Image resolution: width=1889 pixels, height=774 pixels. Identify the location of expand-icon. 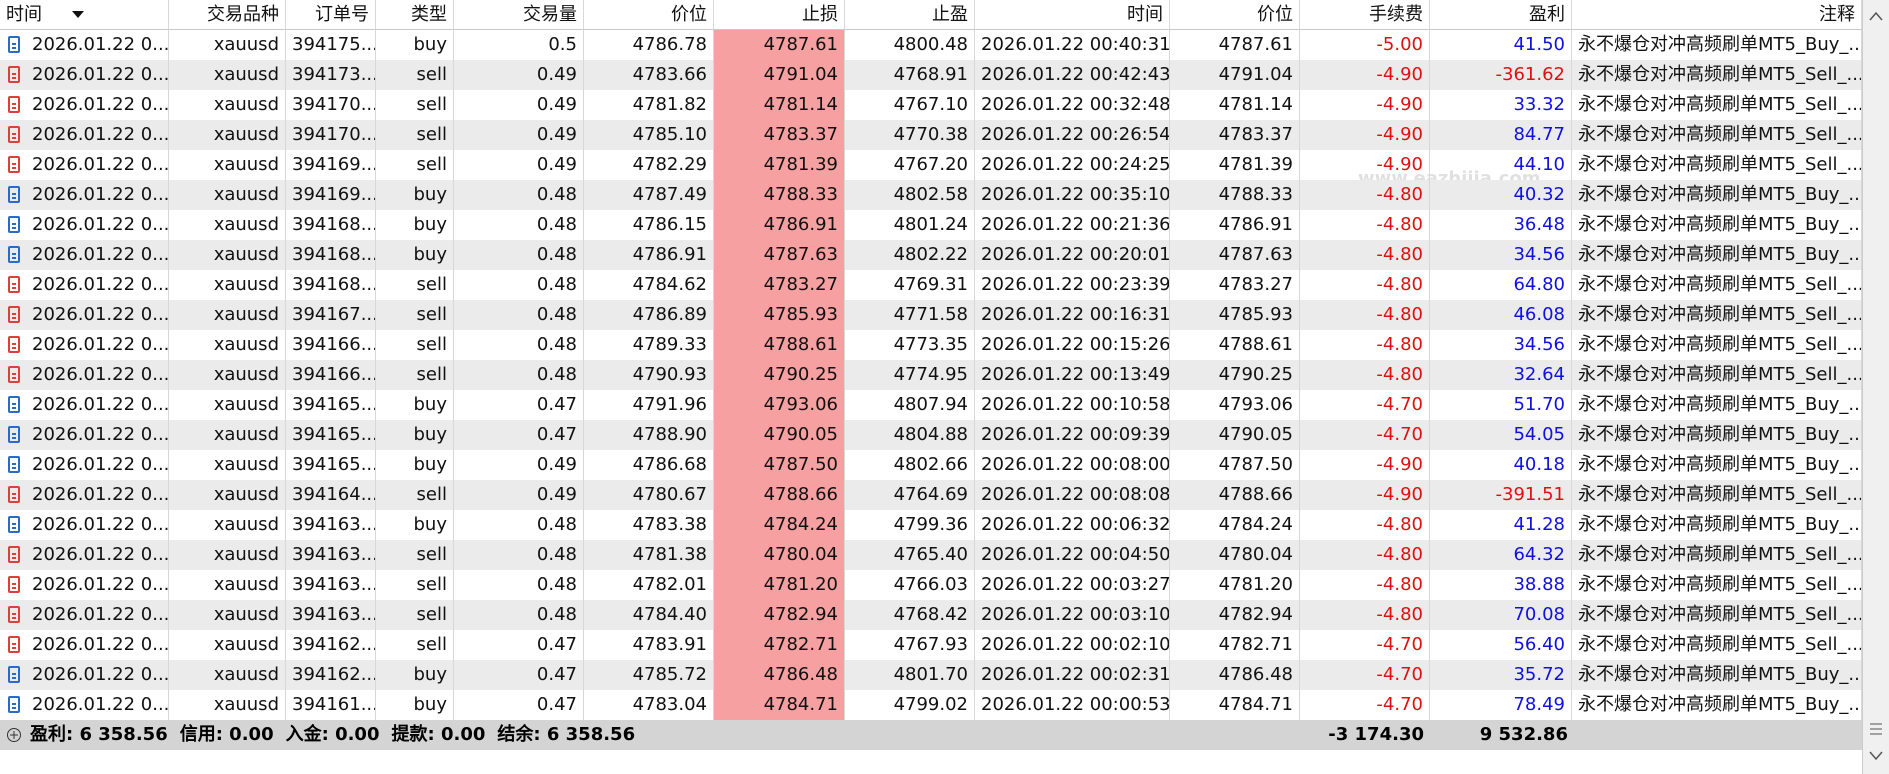
(14, 735).